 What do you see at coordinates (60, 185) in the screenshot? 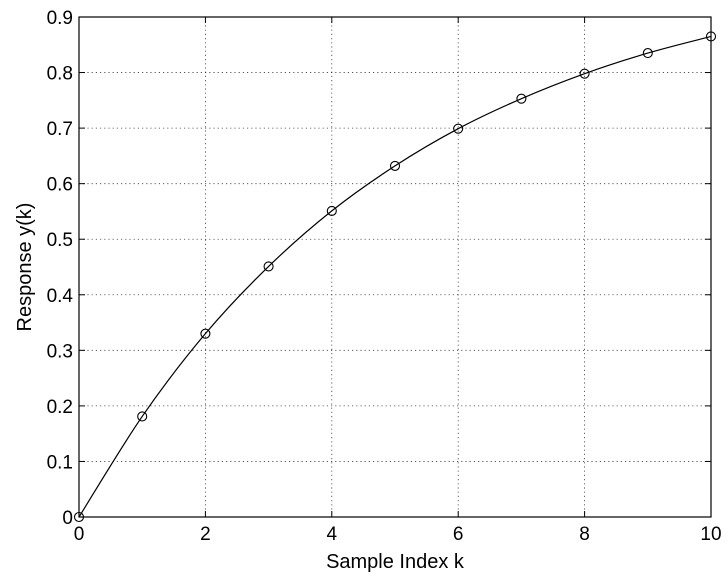
I see `y-tick-label: 0.6` at bounding box center [60, 185].